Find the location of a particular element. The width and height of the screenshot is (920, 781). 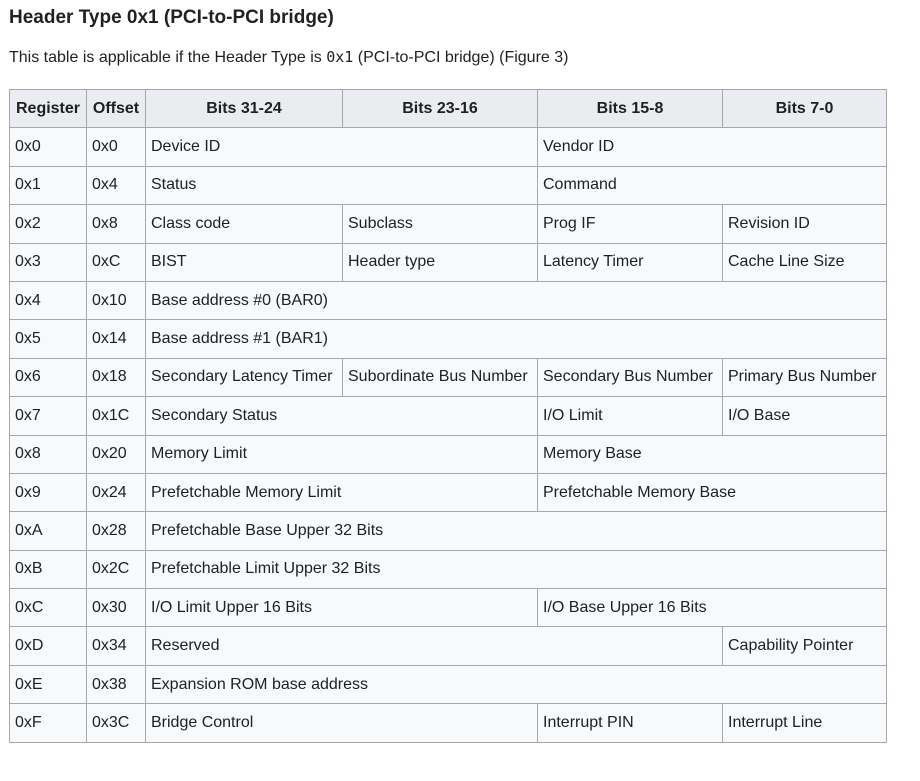

field-cell: Prefetchable Memory Limit is located at coordinates (341, 492).